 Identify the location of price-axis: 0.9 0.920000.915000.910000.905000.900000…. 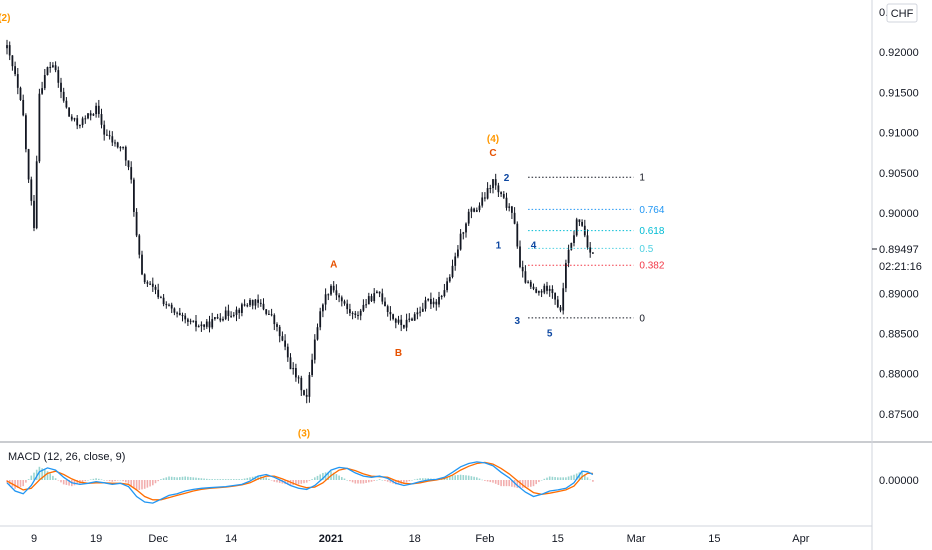
(896, 275).